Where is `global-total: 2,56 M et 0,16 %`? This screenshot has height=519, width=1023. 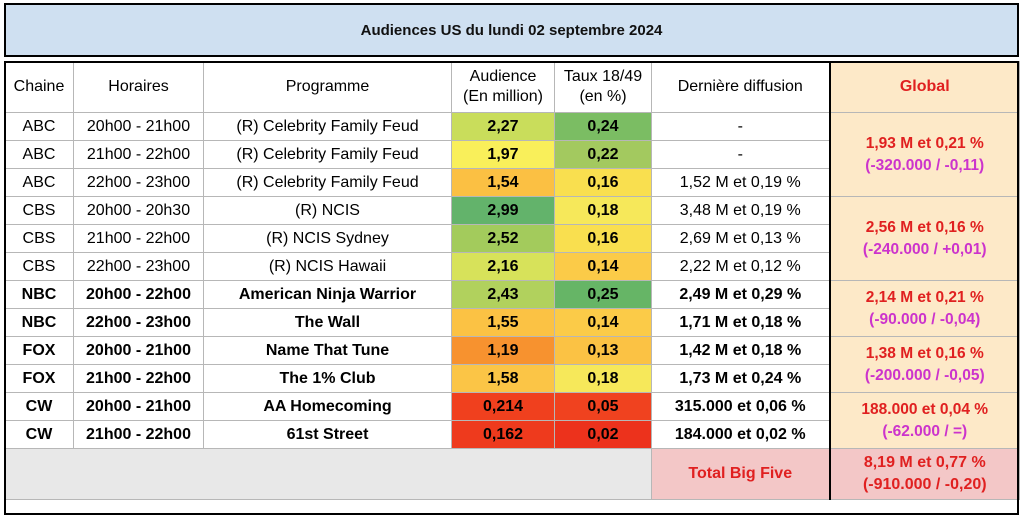 global-total: 2,56 M et 0,16 % is located at coordinates (924, 227).